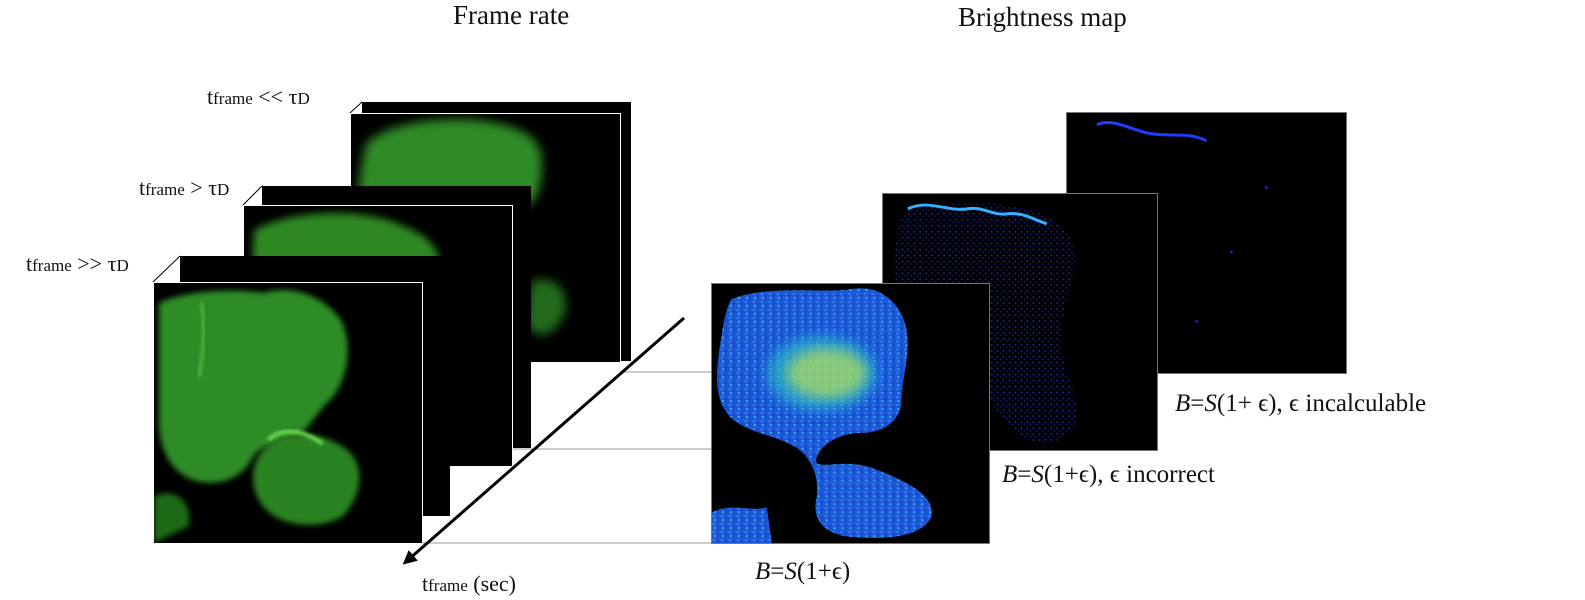 This screenshot has height=600, width=1585. What do you see at coordinates (511, 15) in the screenshot?
I see `frame-rate-heading: Frame rate` at bounding box center [511, 15].